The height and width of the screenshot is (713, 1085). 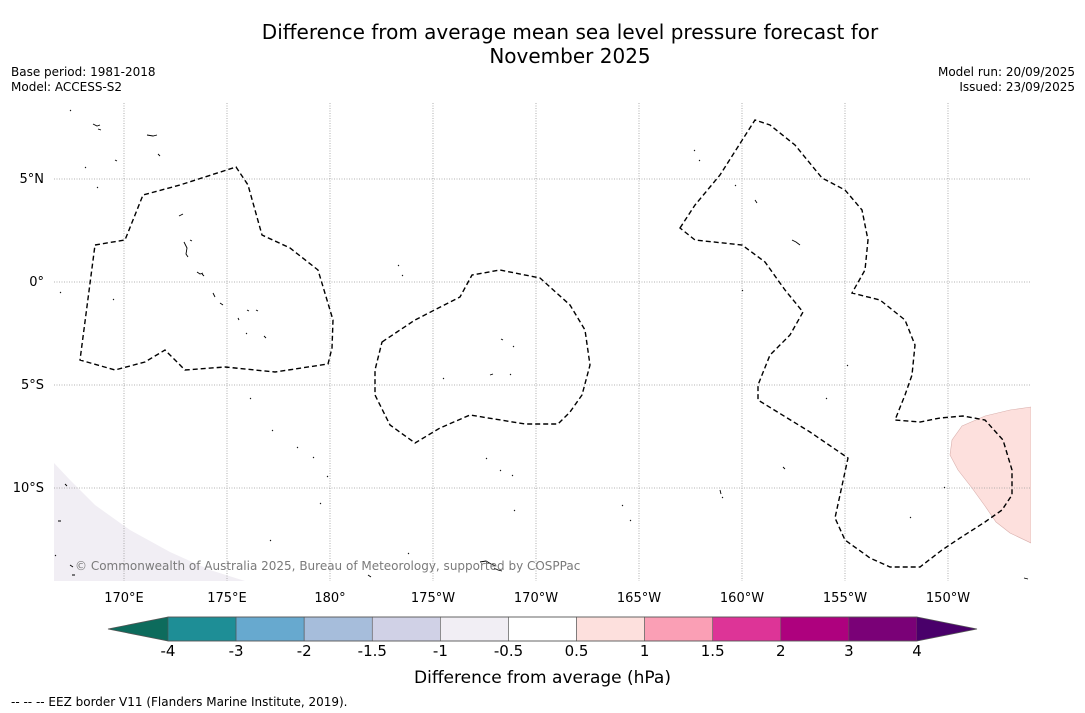 What do you see at coordinates (917, 651) in the screenshot?
I see `colorbar-tick-label: 4` at bounding box center [917, 651].